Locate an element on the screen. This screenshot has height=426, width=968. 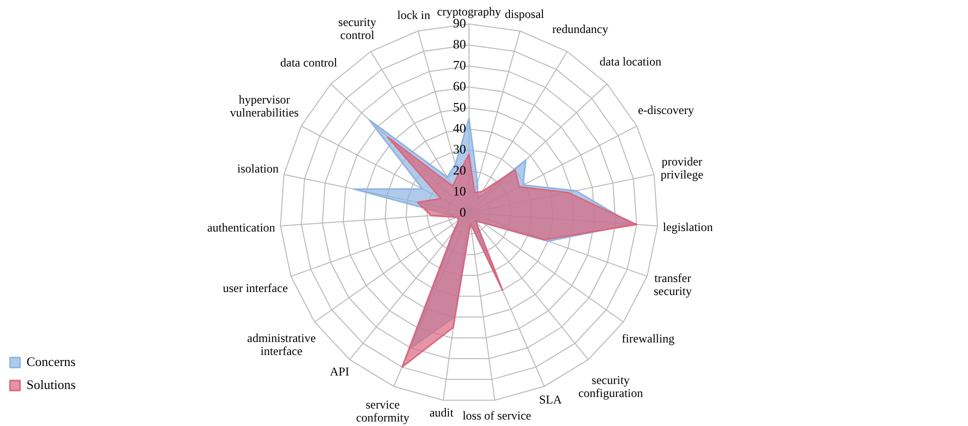
spoke-label: administrative interface is located at coordinates (281, 344).